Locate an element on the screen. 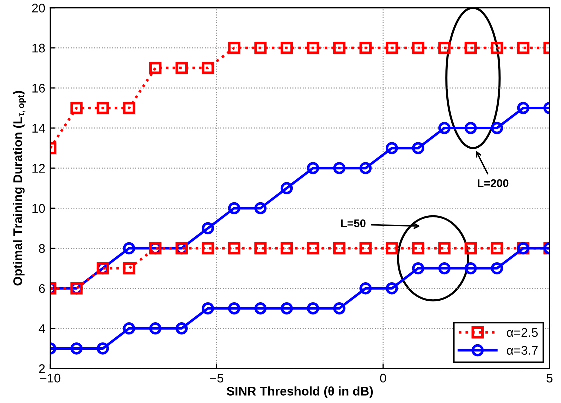 This screenshot has width=561, height=403. y-tick-label: 2 is located at coordinates (42, 369).